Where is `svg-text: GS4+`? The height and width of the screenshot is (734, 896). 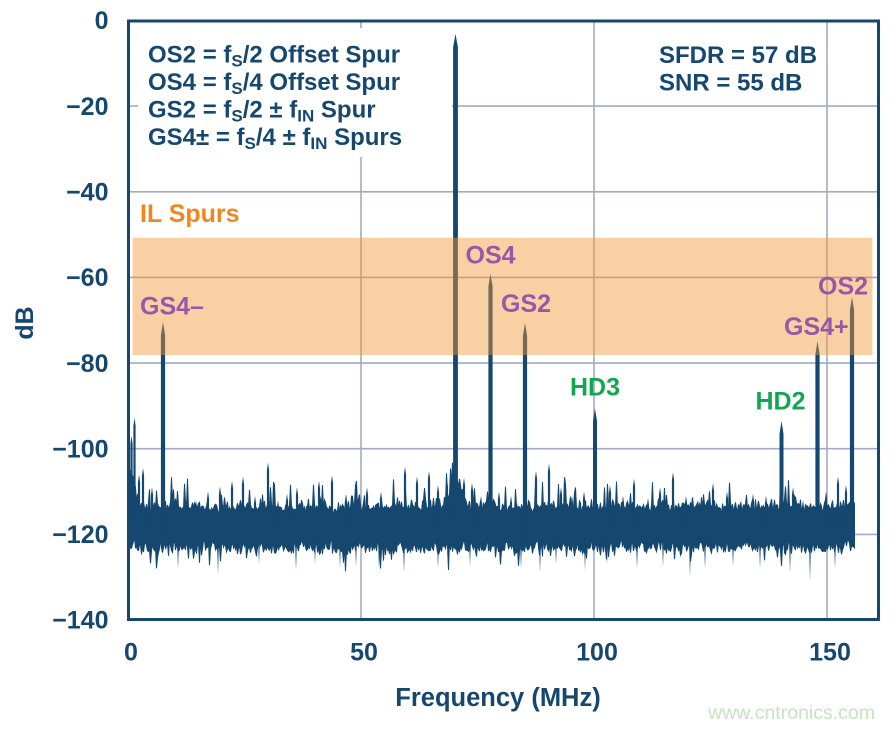
svg-text: GS4+ is located at coordinates (816, 327).